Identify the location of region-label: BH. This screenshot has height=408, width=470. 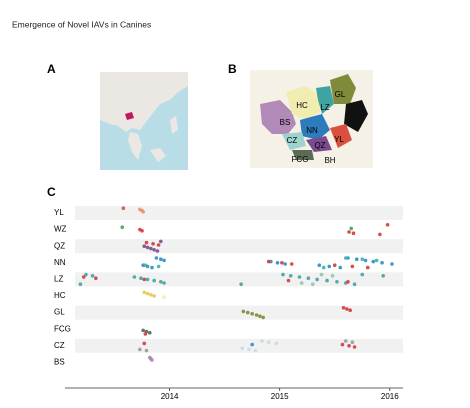
(329, 160).